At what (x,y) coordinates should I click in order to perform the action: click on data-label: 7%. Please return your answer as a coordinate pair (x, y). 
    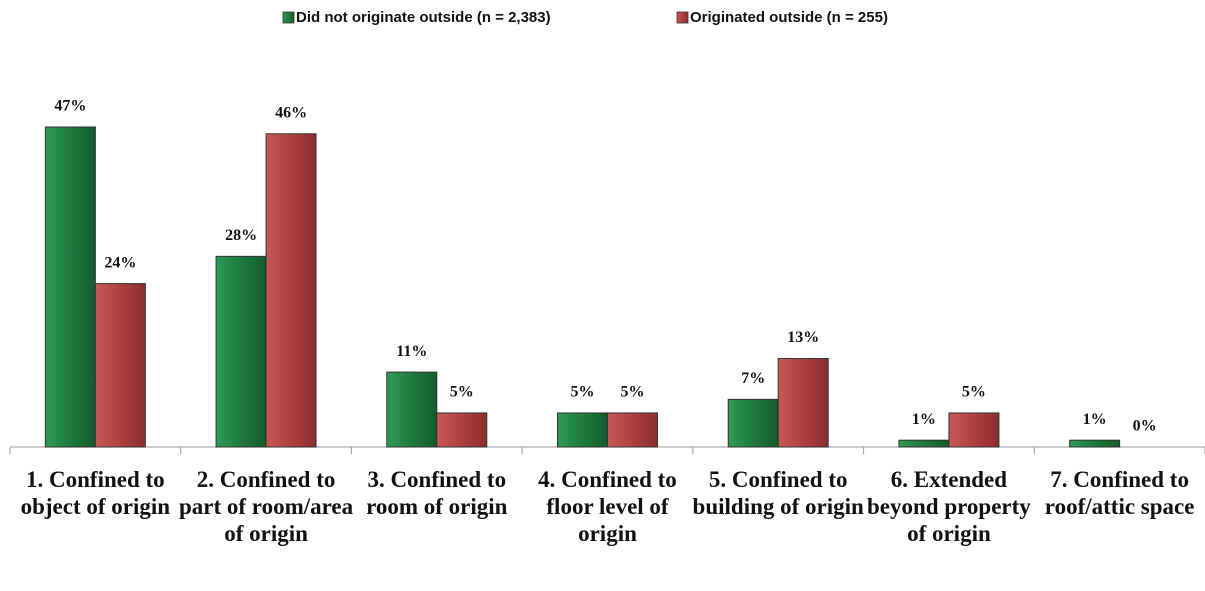
    Looking at the image, I should click on (753, 378).